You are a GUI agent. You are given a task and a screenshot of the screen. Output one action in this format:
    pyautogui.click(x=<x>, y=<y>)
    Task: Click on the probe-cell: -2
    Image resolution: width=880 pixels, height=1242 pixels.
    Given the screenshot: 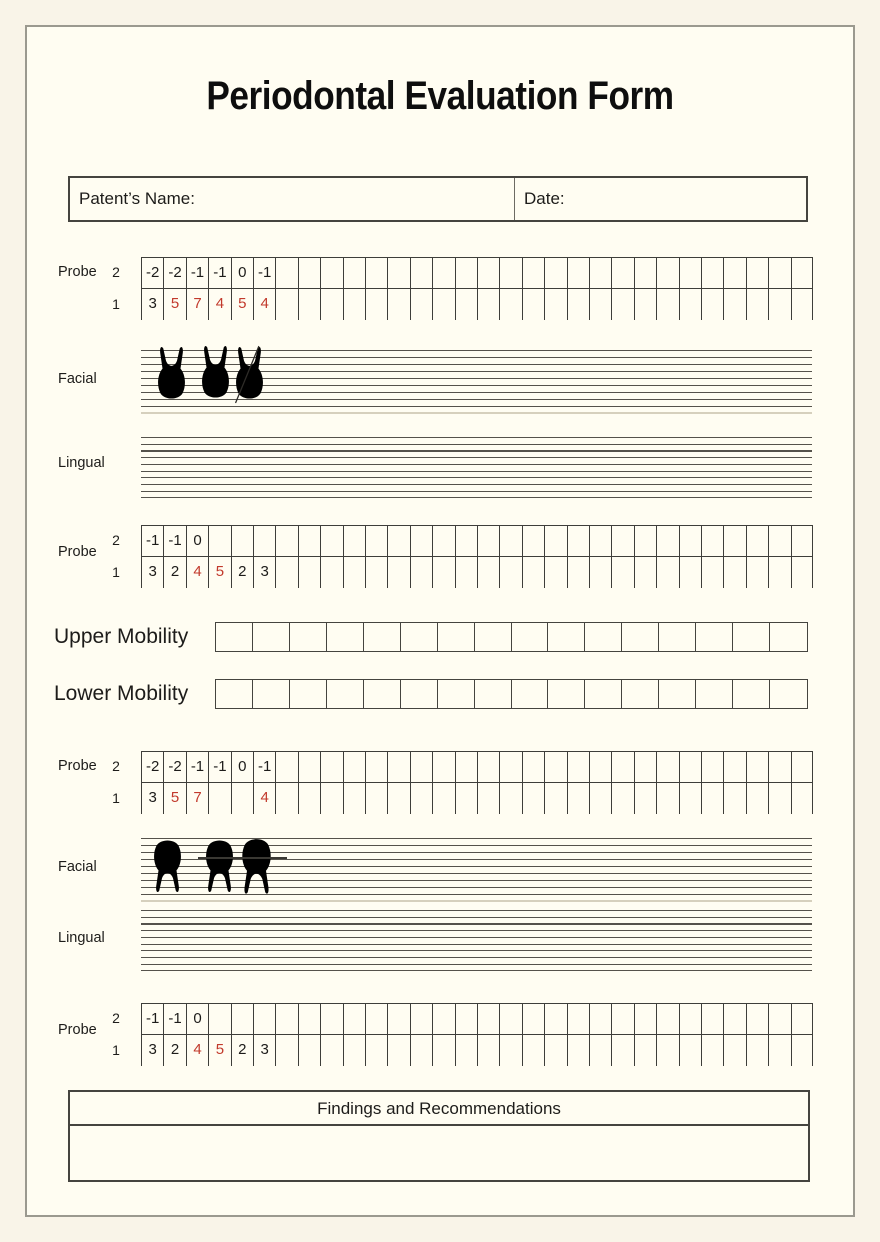 What is the action you would take?
    pyautogui.click(x=174, y=273)
    